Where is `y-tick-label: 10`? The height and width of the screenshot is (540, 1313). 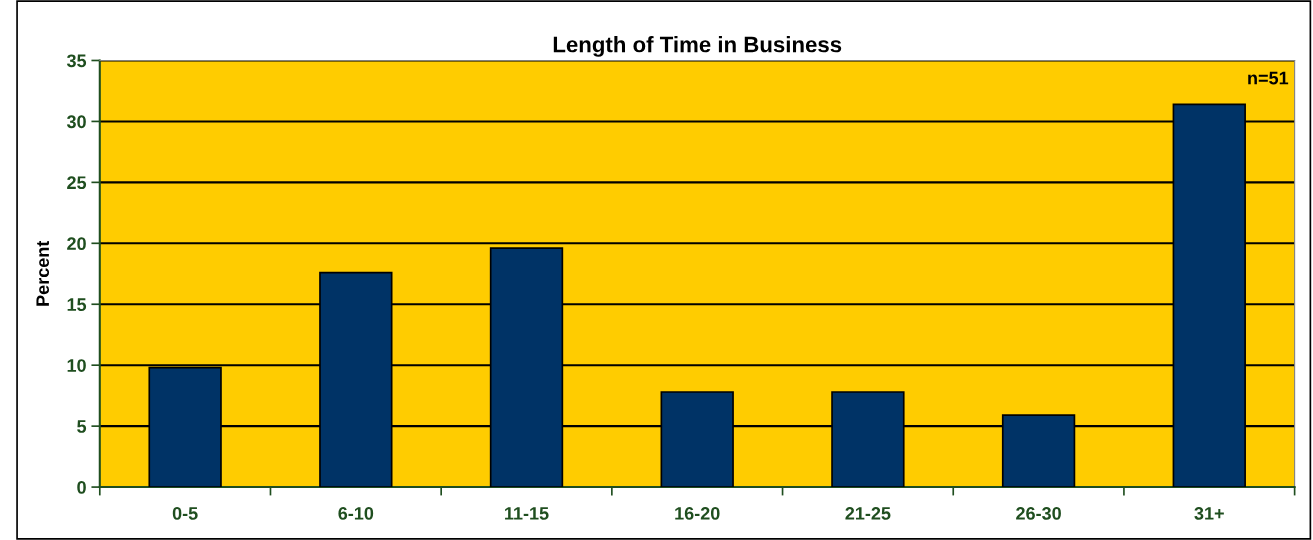
y-tick-label: 10 is located at coordinates (76, 365).